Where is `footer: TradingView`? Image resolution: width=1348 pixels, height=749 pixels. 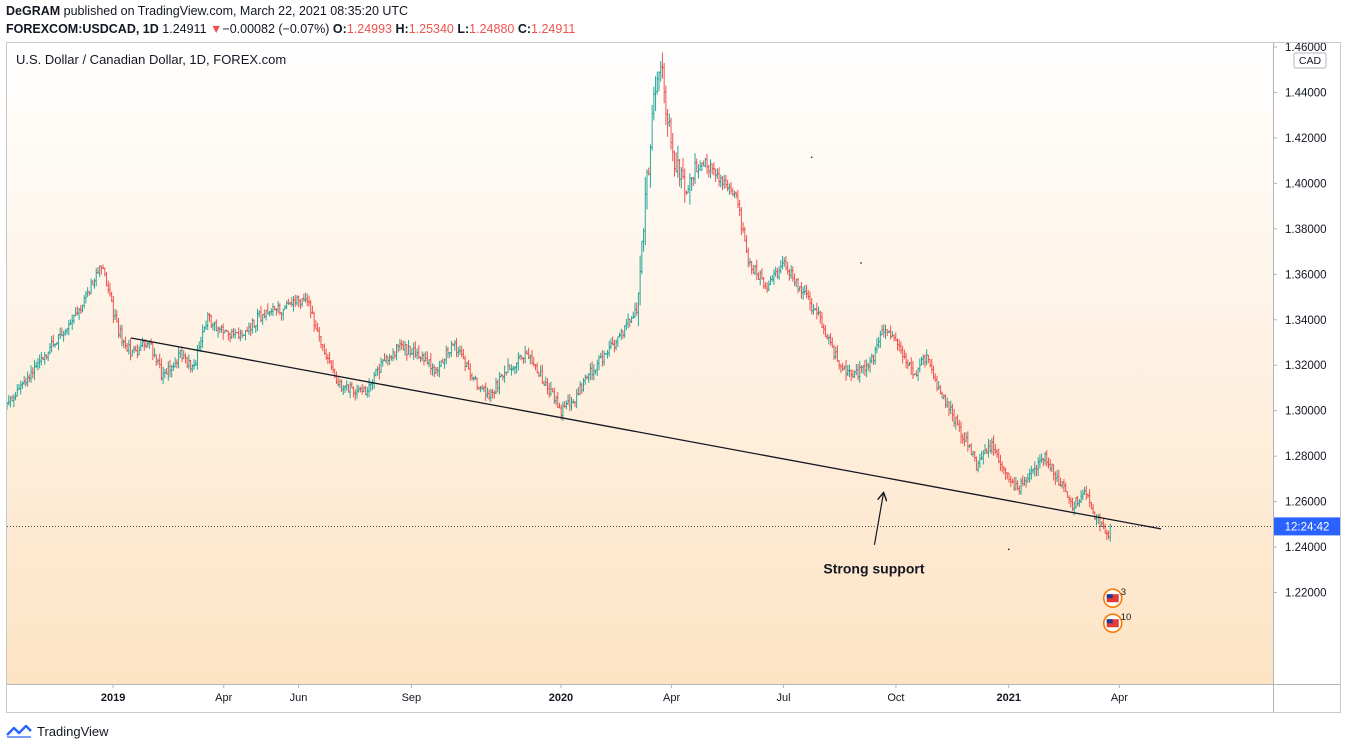 footer: TradingView is located at coordinates (57, 731).